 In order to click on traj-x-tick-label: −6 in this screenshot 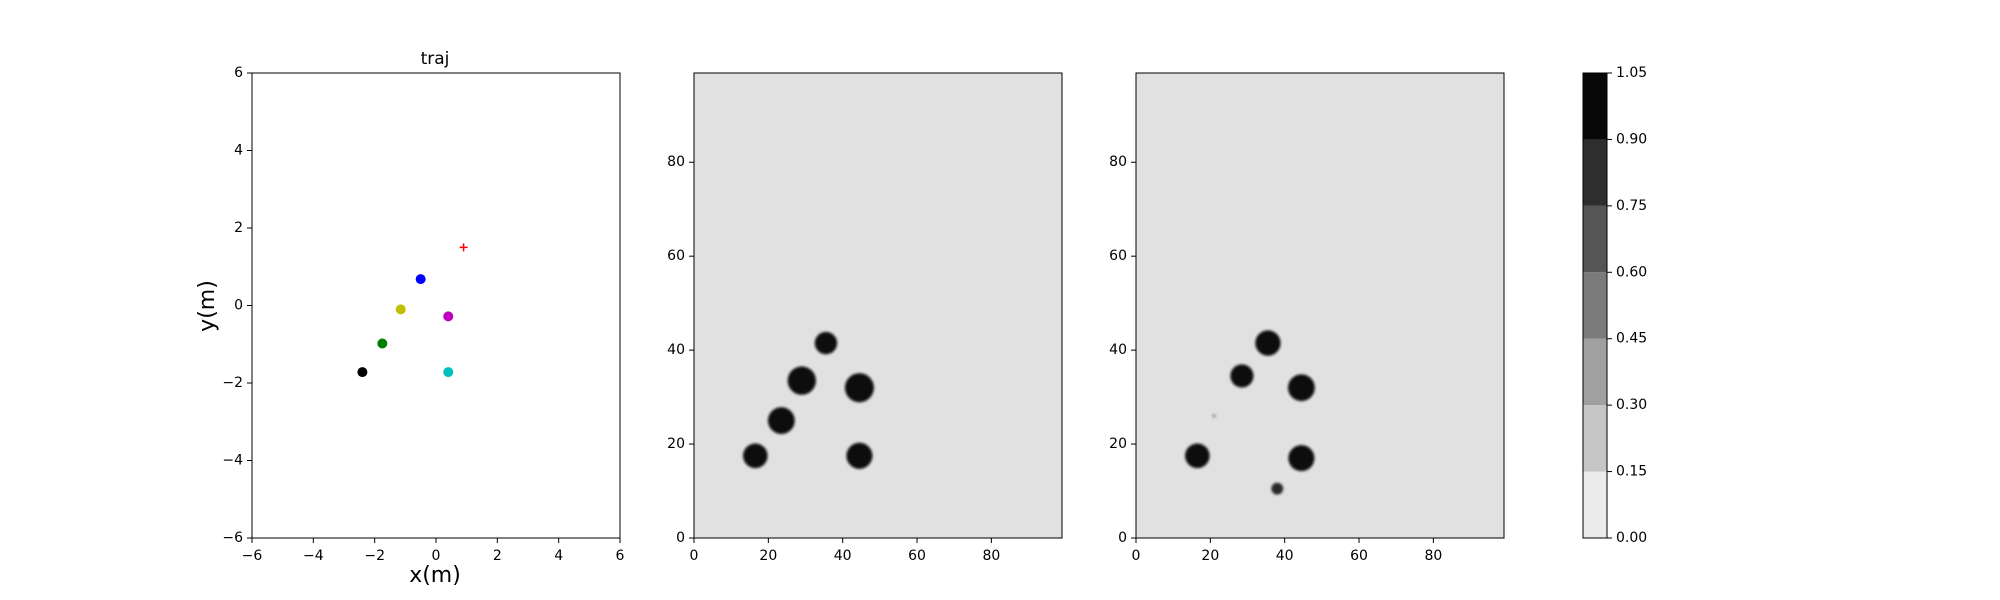, I will do `click(252, 556)`.